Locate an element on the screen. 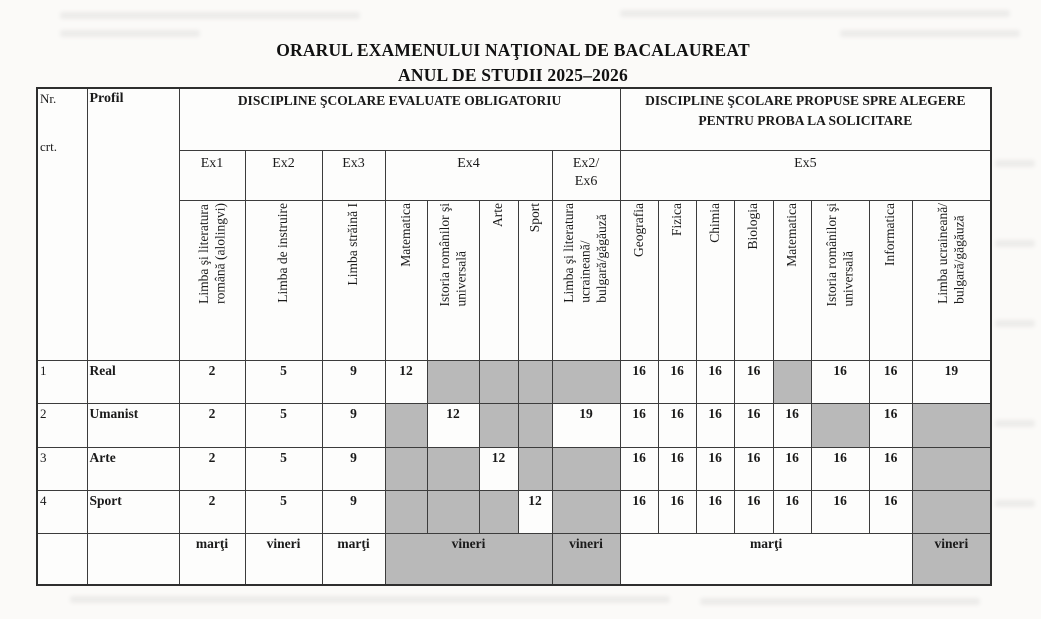 The height and width of the screenshot is (619, 1041). exam-ex2: Ex2 is located at coordinates (283, 175).